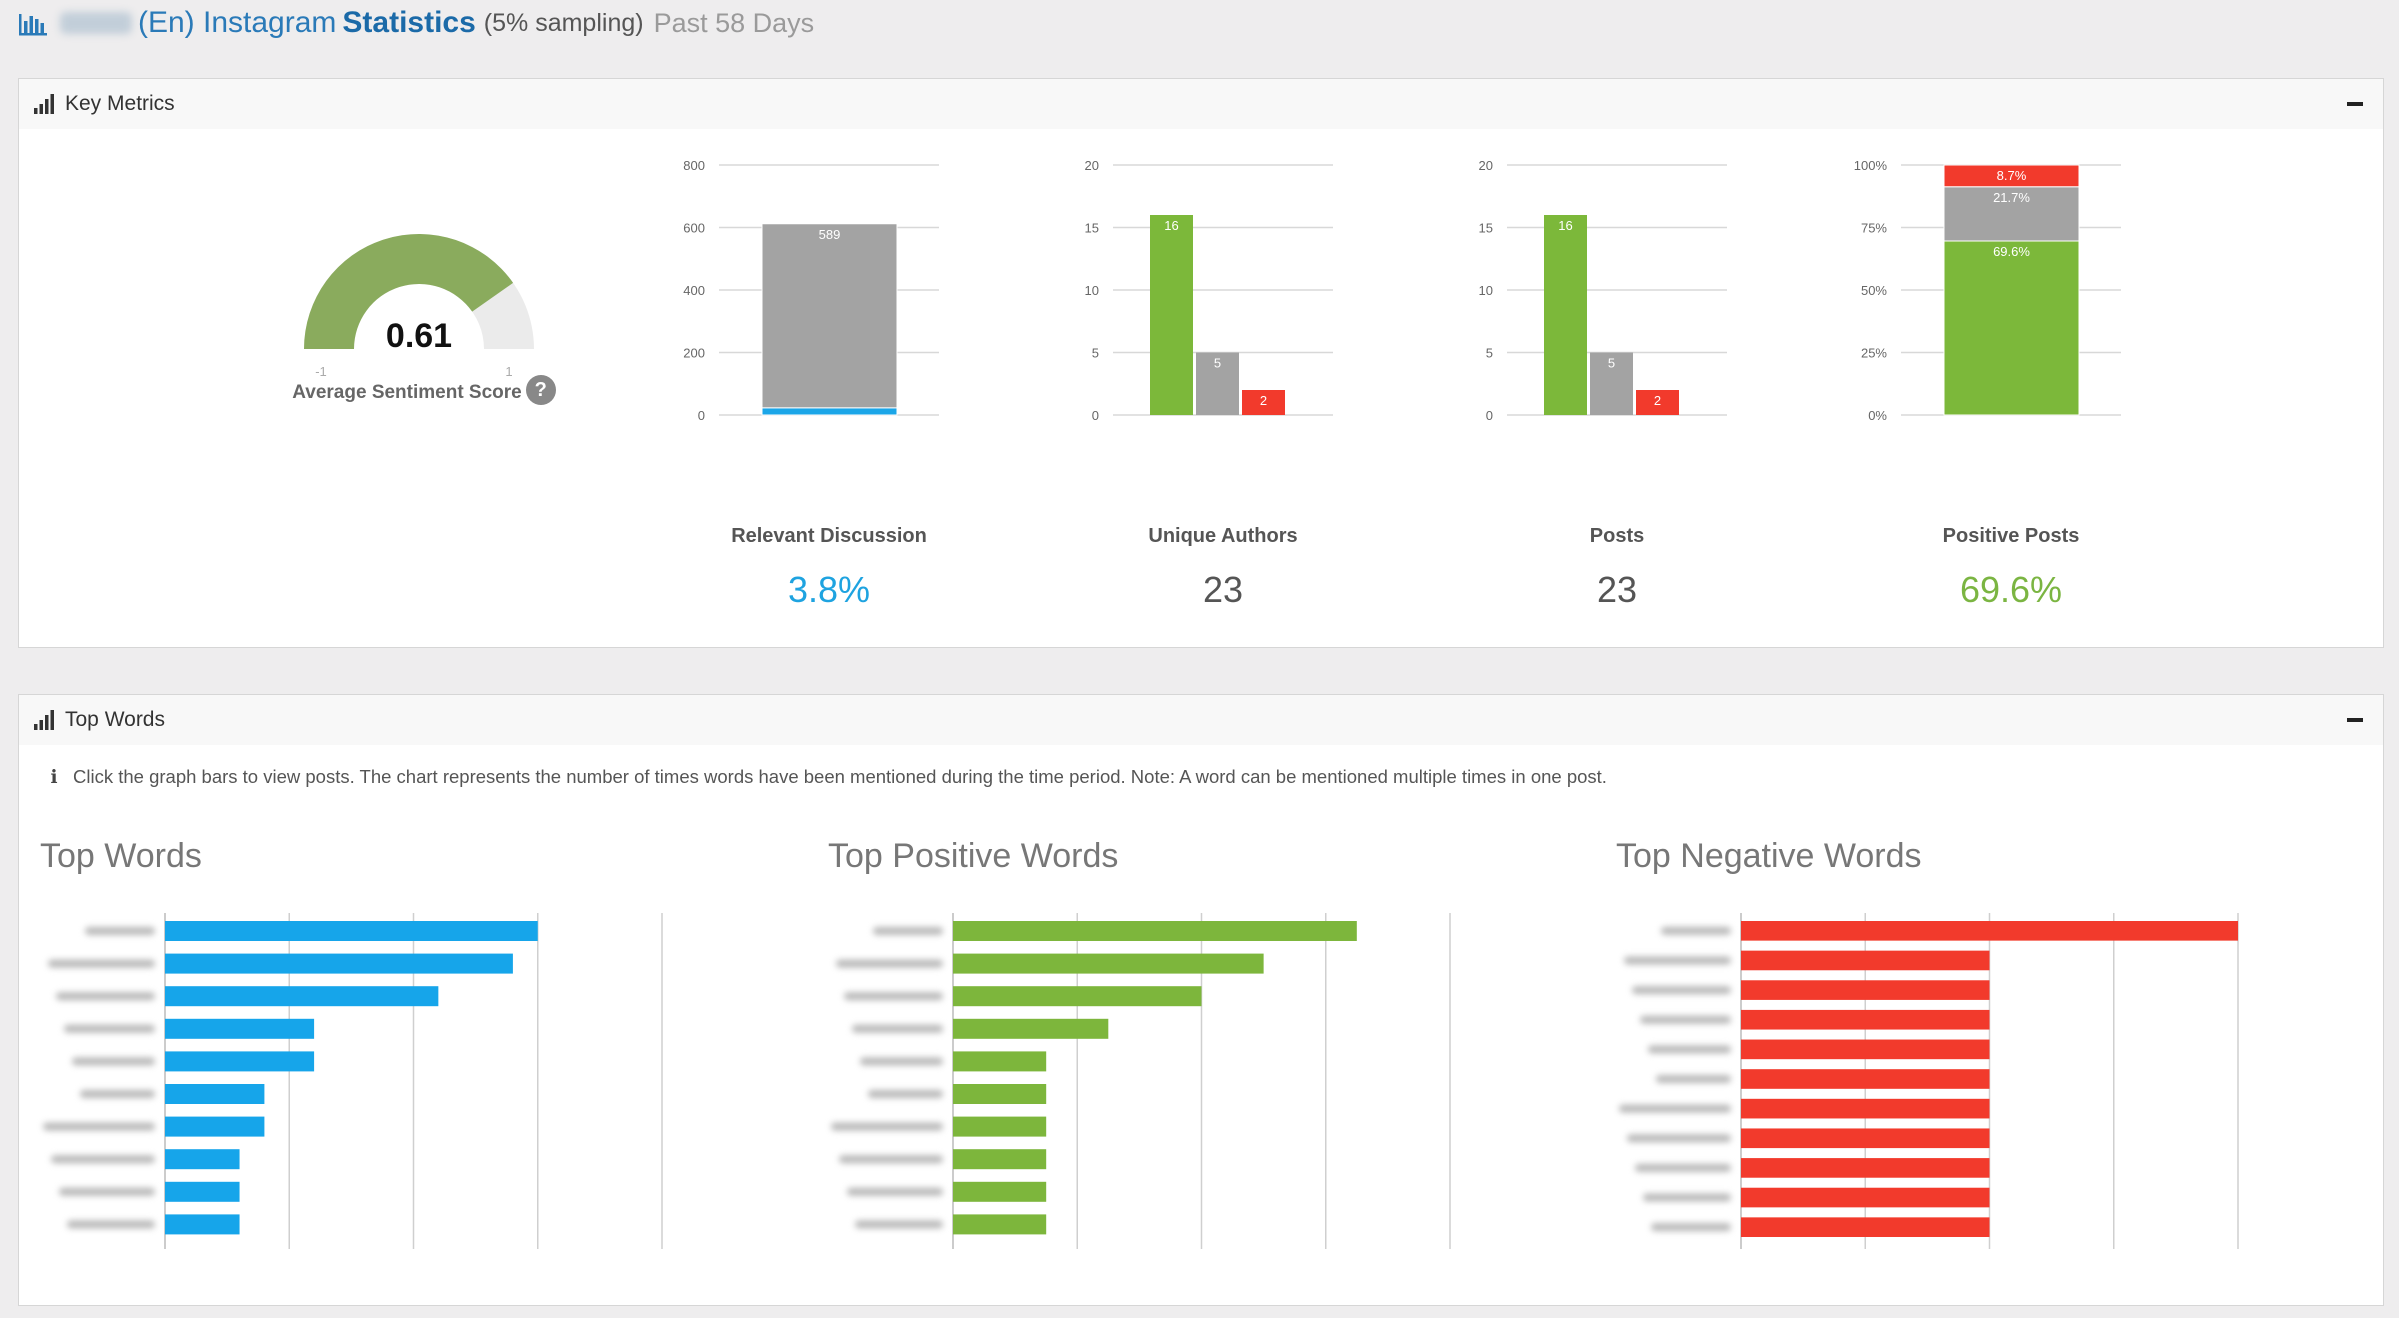  Describe the element at coordinates (1769, 856) in the screenshot. I see `top-negative-words-chart-title: Top Negative Words` at that location.